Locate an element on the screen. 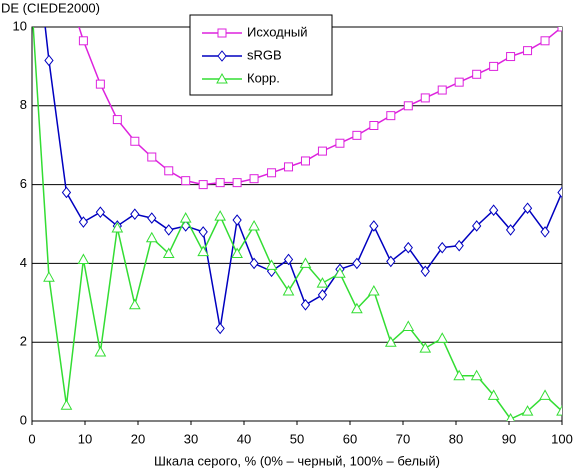 The height and width of the screenshot is (472, 573). x-tick-label: 100 is located at coordinates (562, 438).